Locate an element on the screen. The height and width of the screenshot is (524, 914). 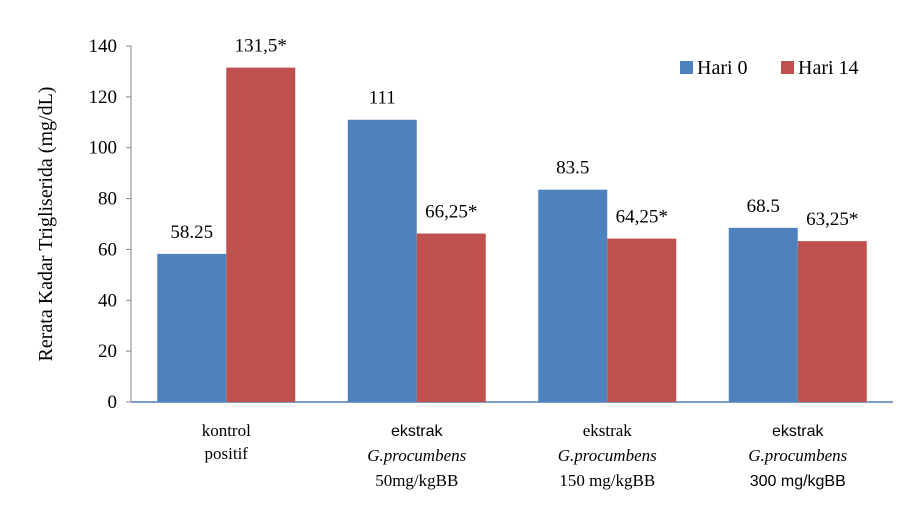
legend-label: Hari 14 is located at coordinates (828, 68).